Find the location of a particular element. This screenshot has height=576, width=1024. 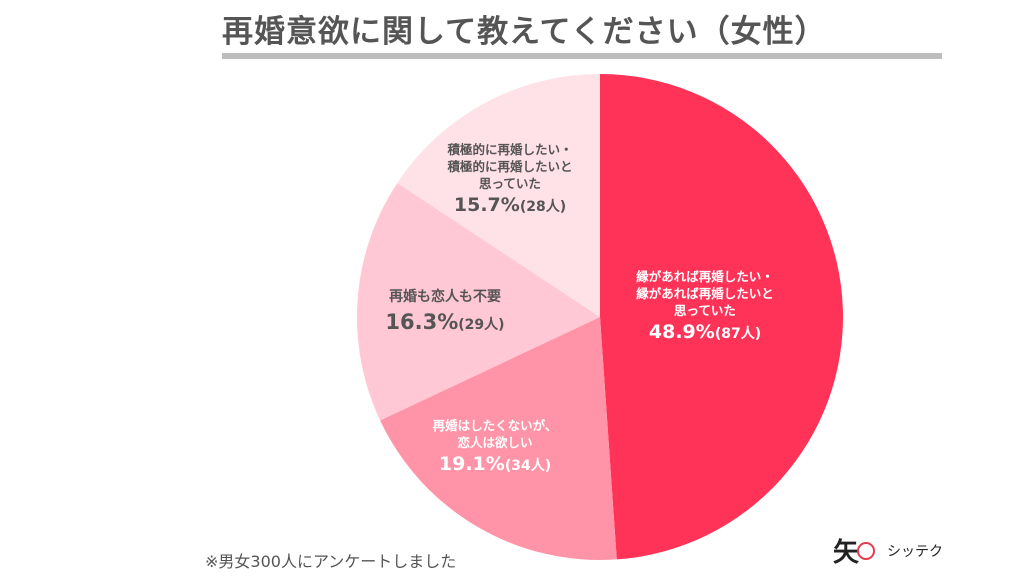

logo: 矢 シッテク is located at coordinates (888, 550).